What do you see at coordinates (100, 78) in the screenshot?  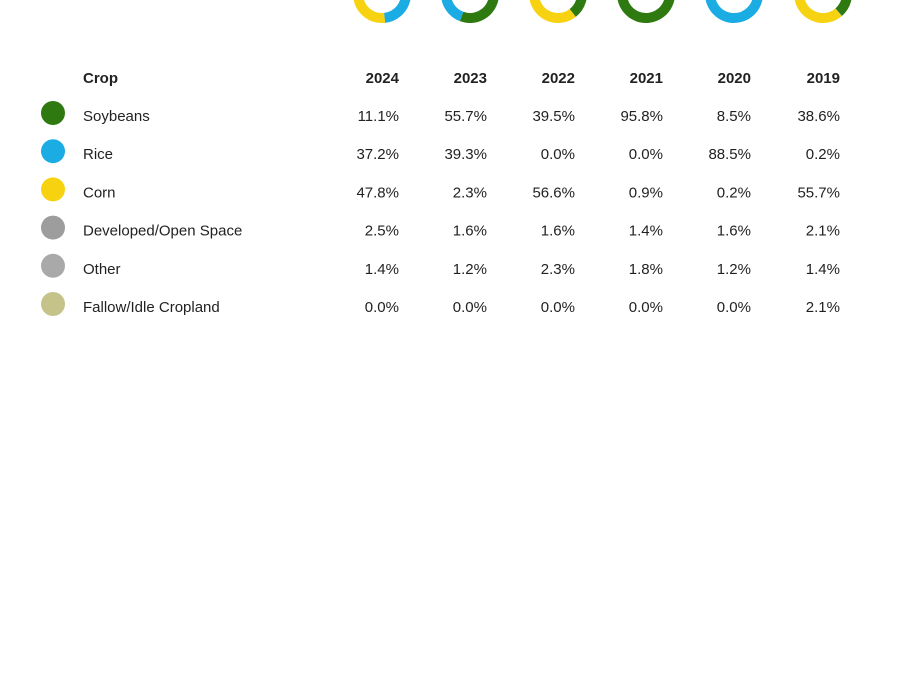 I see `column-header: Crop` at bounding box center [100, 78].